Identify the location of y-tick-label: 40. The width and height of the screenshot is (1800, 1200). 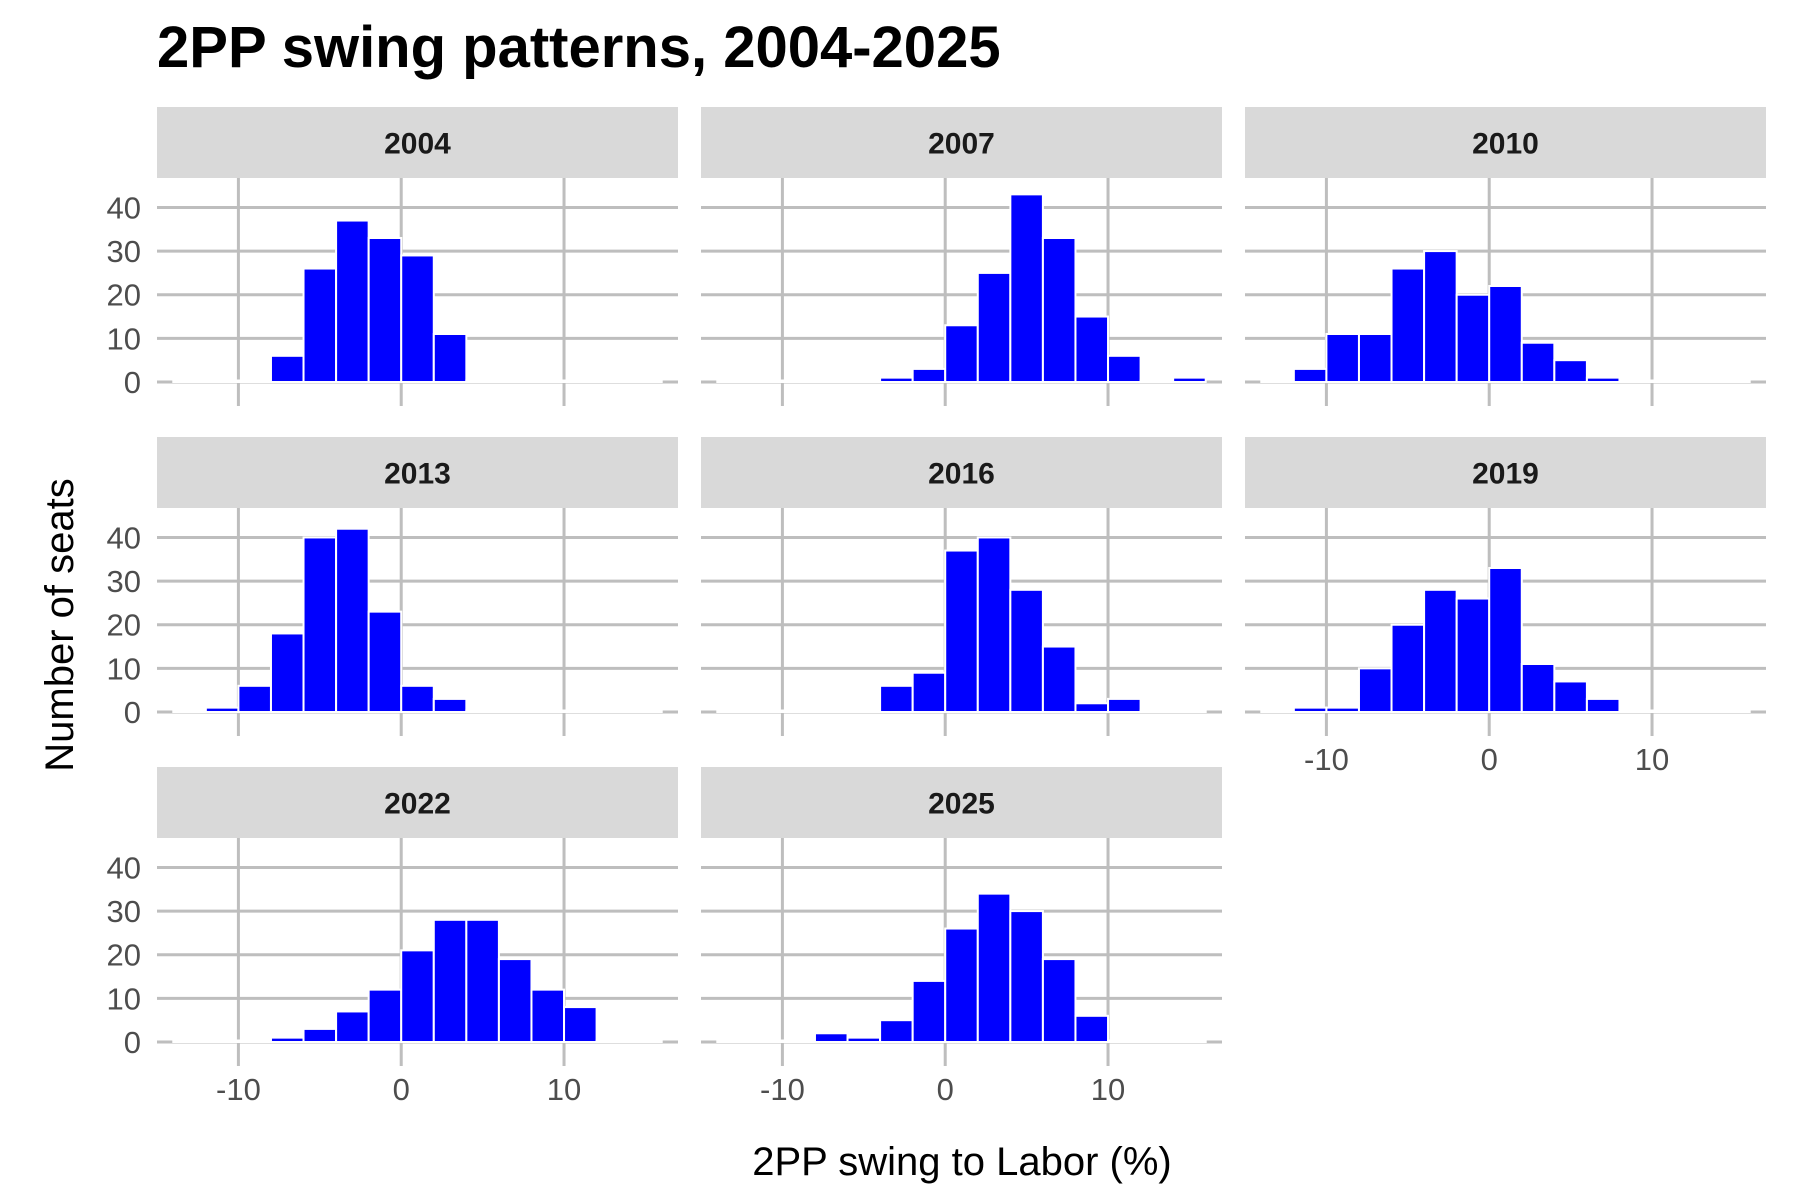
(124, 207).